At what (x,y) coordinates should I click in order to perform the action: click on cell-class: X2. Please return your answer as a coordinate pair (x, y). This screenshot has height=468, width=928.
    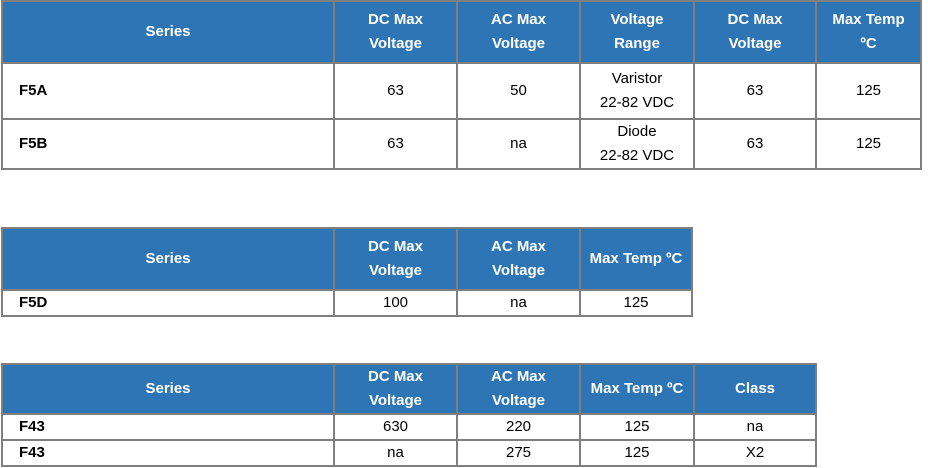
    Looking at the image, I should click on (755, 453).